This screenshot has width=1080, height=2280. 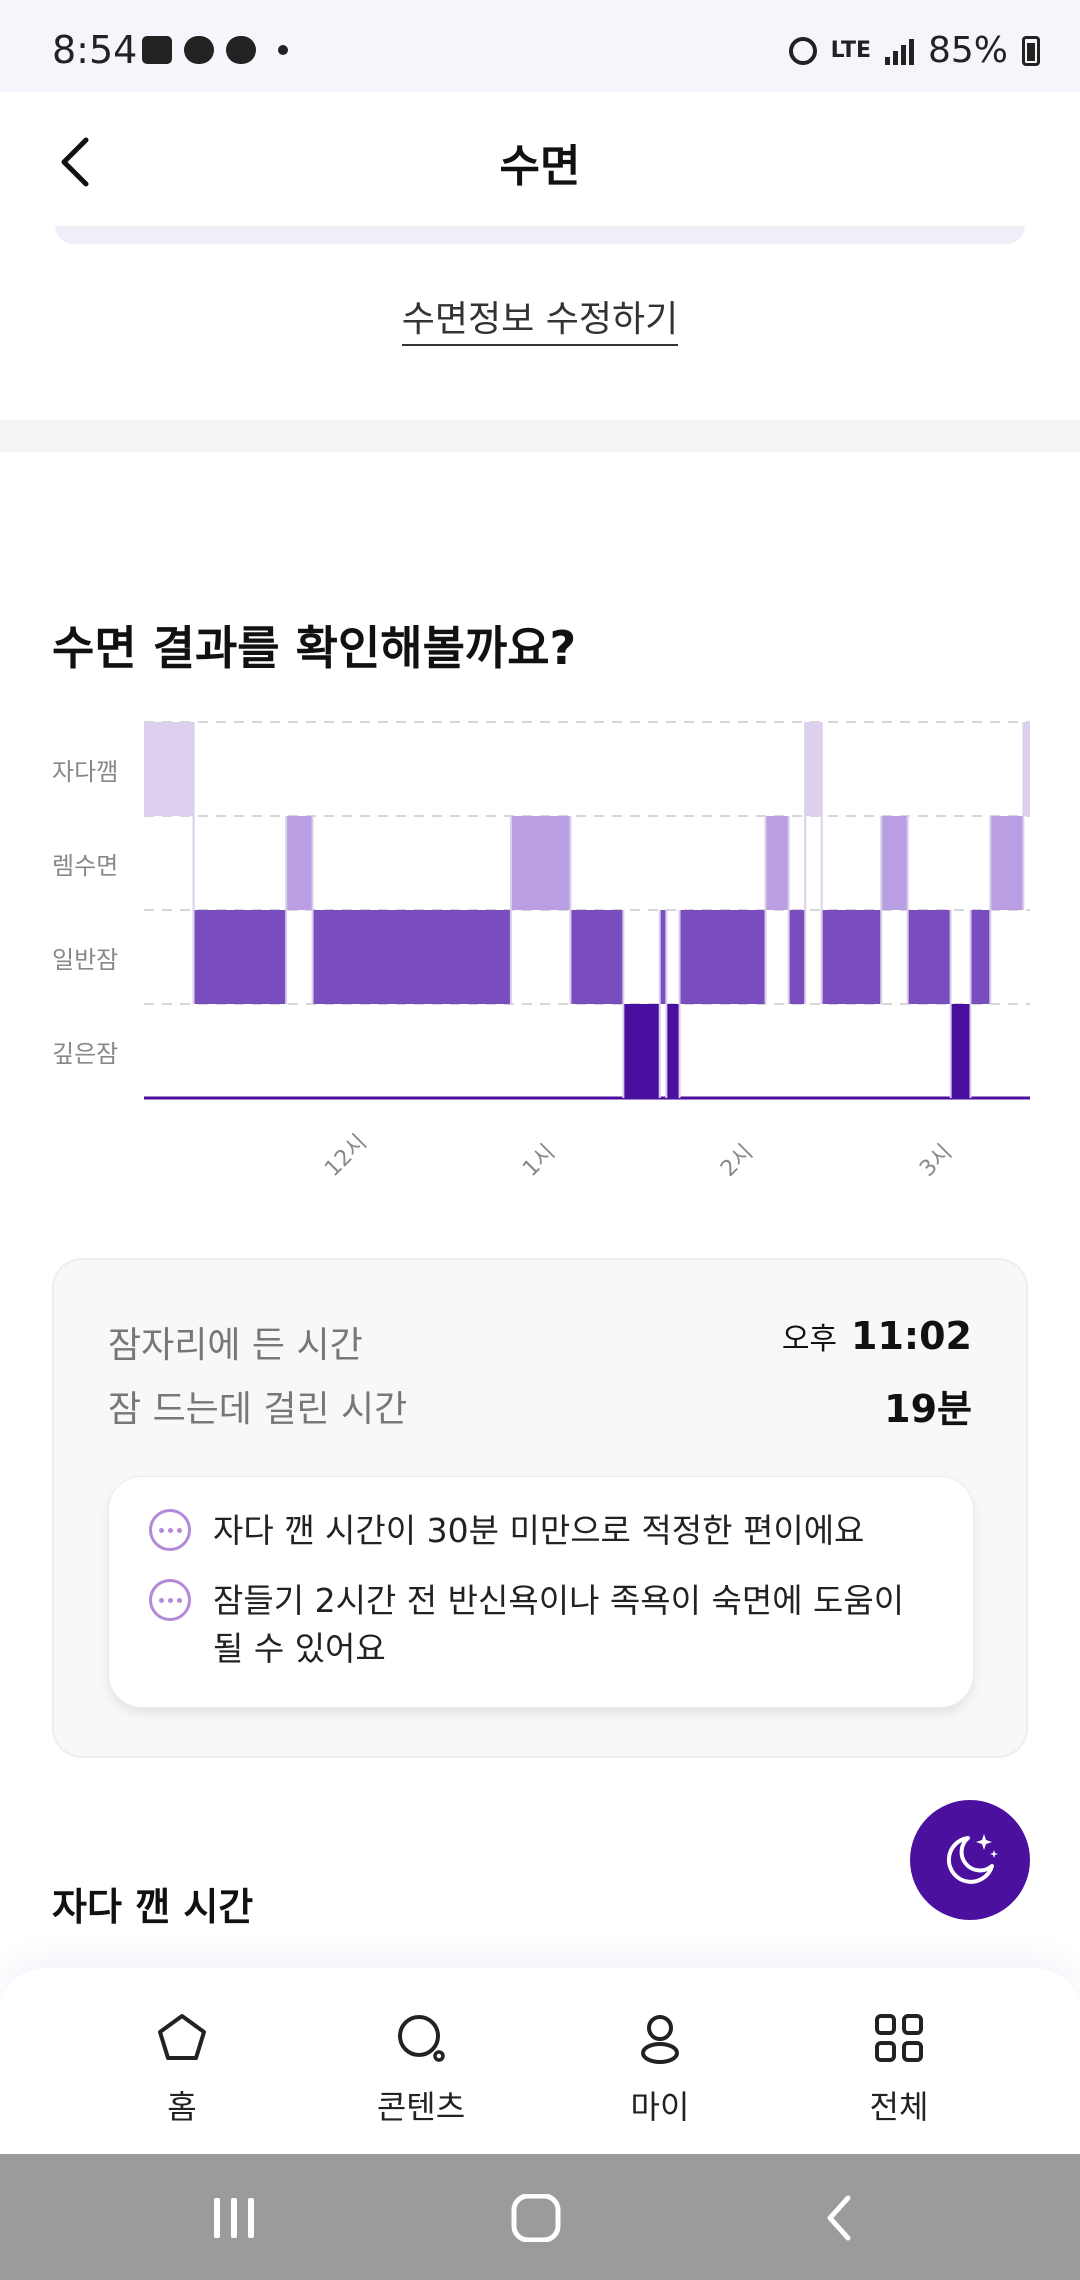 I want to click on app-header: 수면, so click(x=540, y=162).